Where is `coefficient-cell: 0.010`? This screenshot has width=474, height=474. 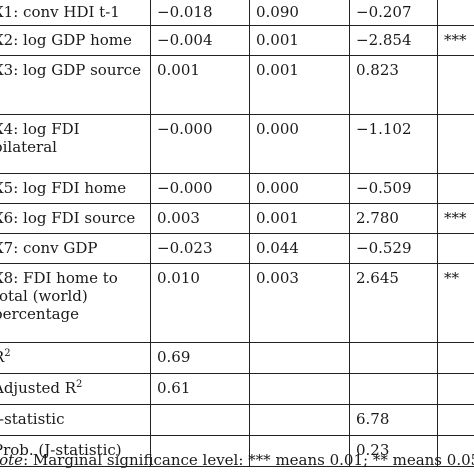
coefficient-cell: 0.010 is located at coordinates (200, 303).